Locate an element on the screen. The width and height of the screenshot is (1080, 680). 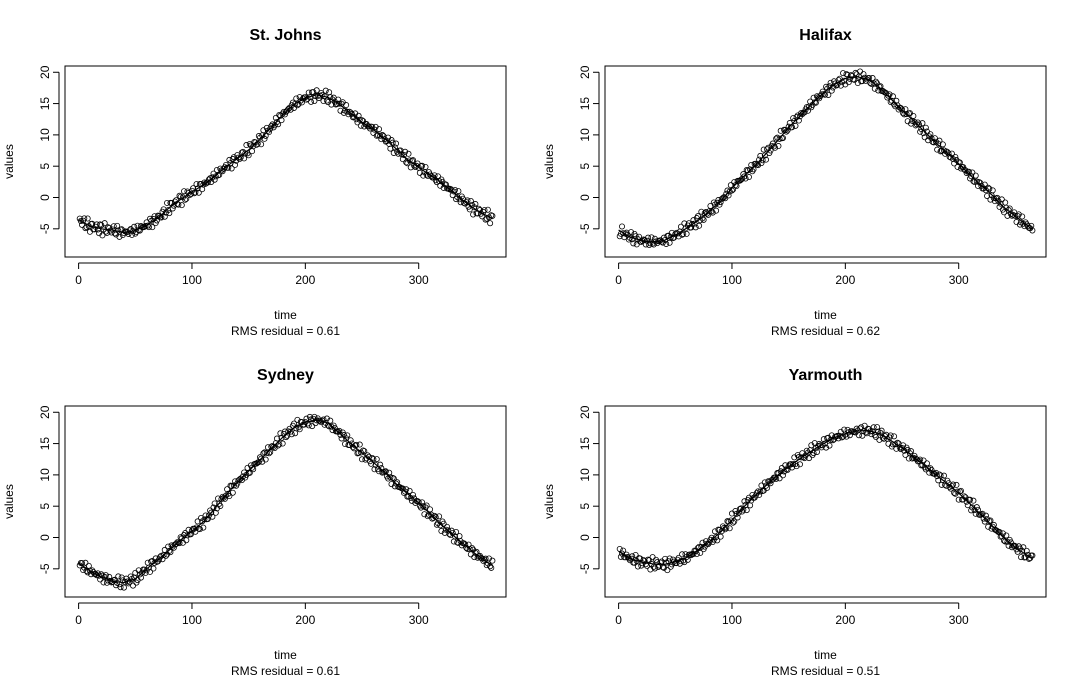
y-tick-label: 20 is located at coordinates (585, 412).